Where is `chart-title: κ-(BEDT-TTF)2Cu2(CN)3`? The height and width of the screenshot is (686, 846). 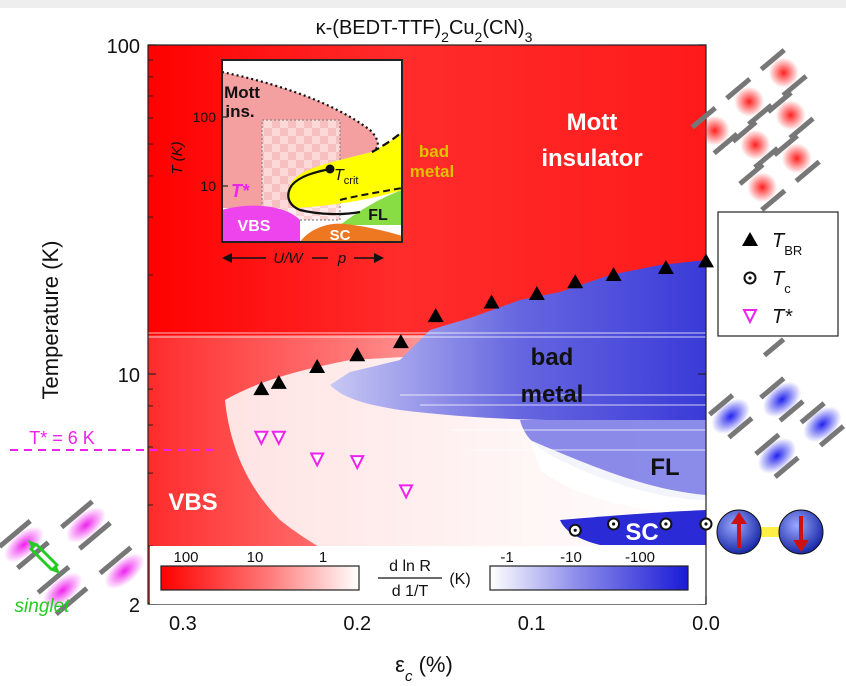
chart-title: κ-(BEDT-TTF)2Cu2(CN)3 is located at coordinates (424, 31).